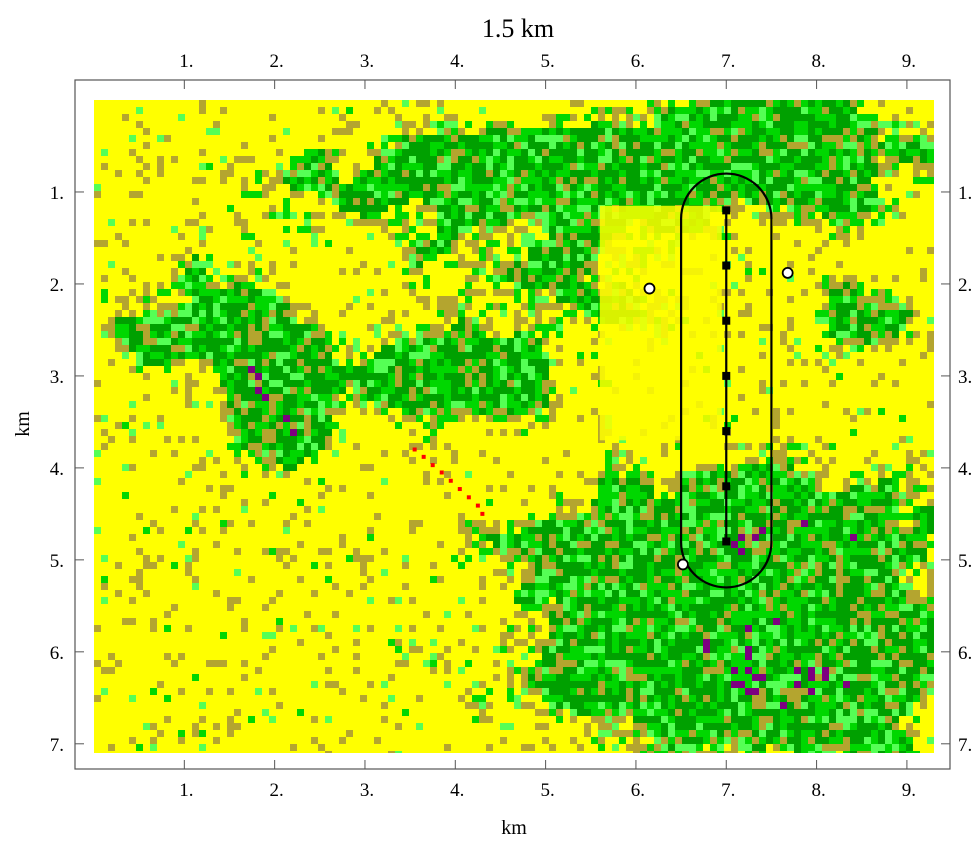  I want to click on x-tick-label-top: 3., so click(367, 61).